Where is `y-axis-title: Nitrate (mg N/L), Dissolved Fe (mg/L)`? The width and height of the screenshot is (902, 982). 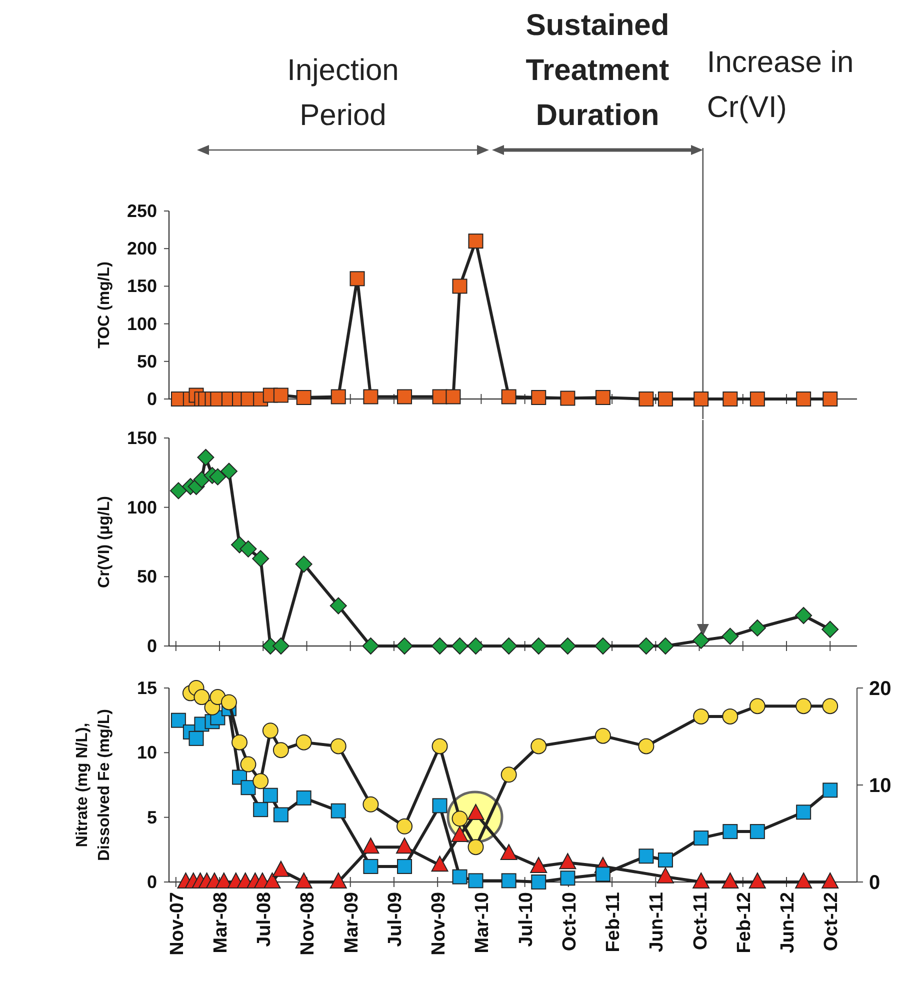 y-axis-title: Nitrate (mg N/L), Dissolved Fe (mg/L) is located at coordinates (93, 785).